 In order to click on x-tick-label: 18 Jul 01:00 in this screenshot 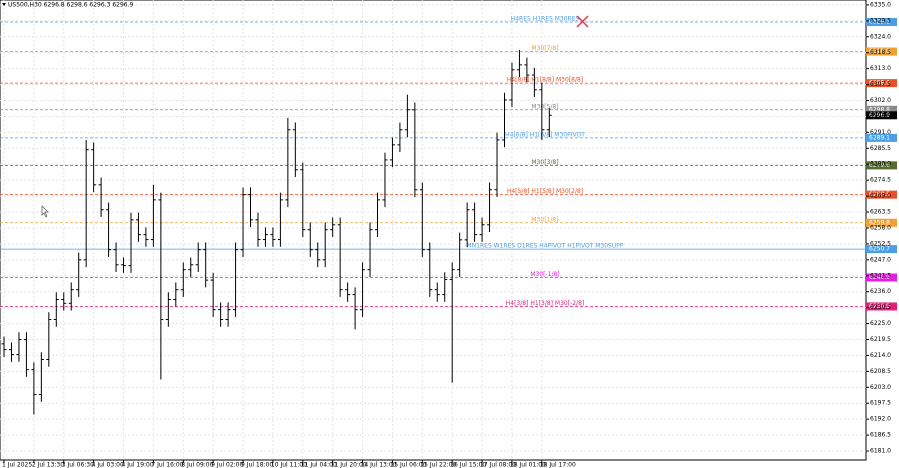, I will do `click(528, 465)`.